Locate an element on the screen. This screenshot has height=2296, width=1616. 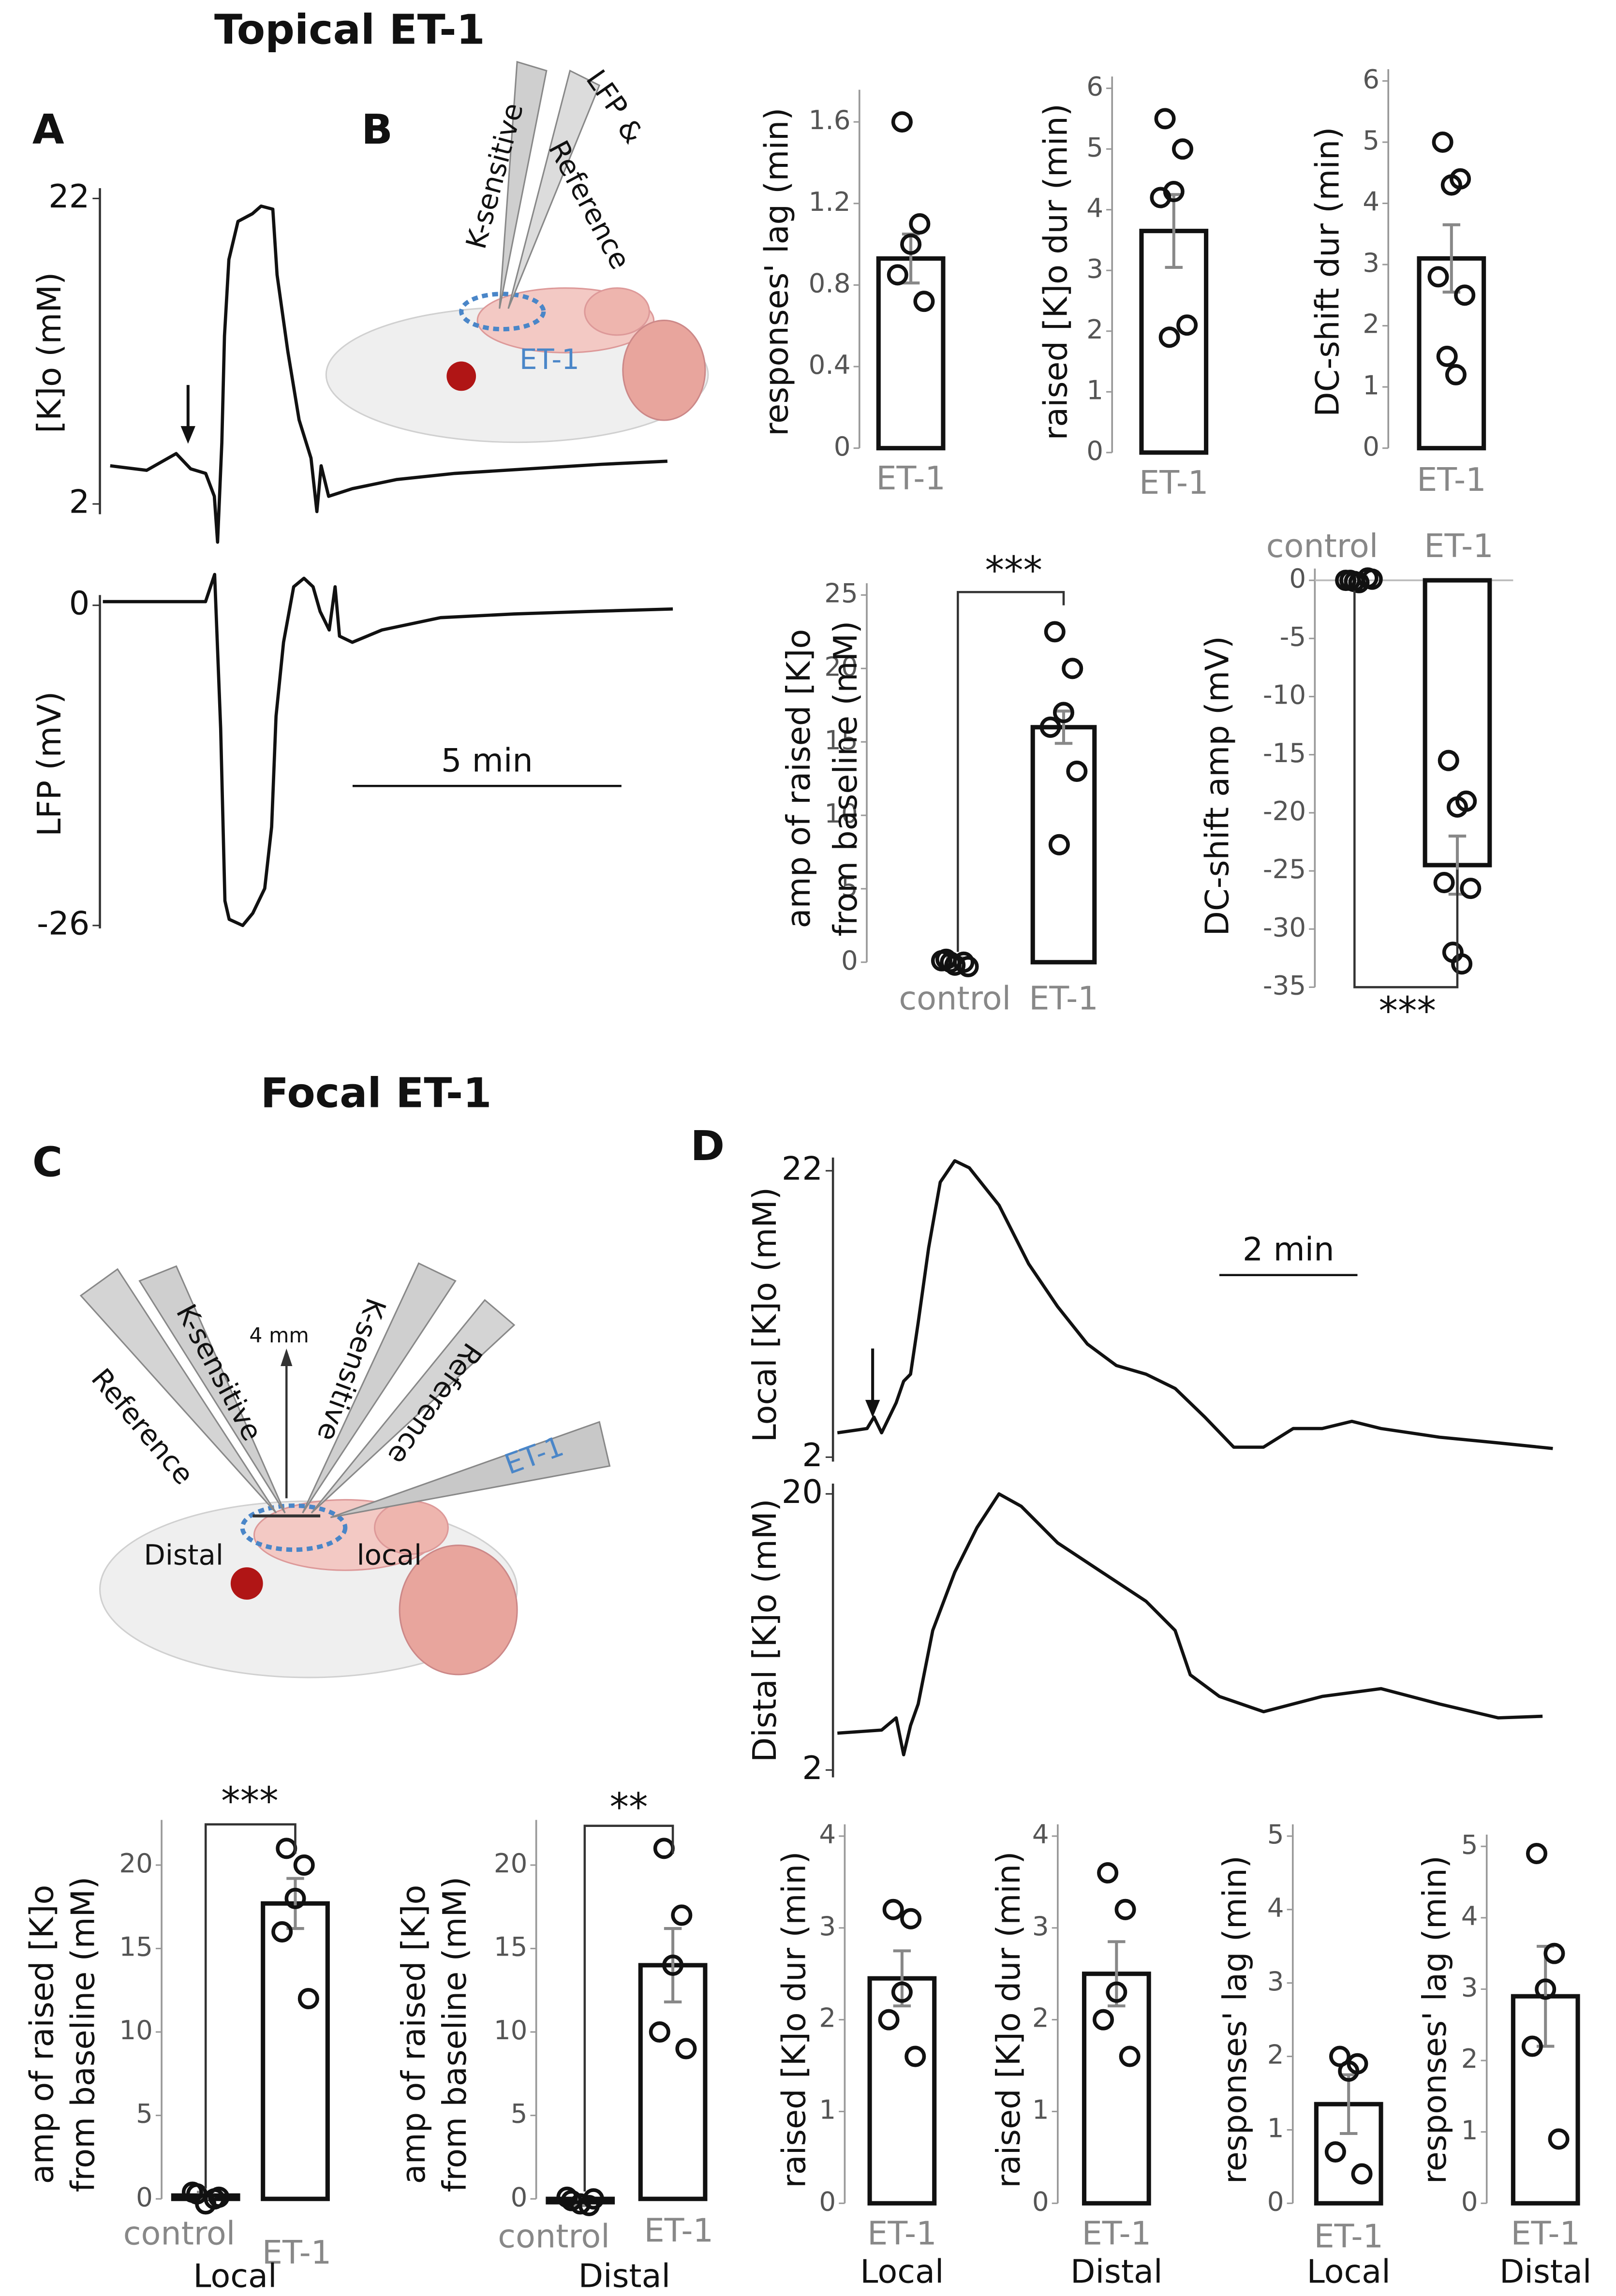
y-tick-label: 22 is located at coordinates (802, 1169).